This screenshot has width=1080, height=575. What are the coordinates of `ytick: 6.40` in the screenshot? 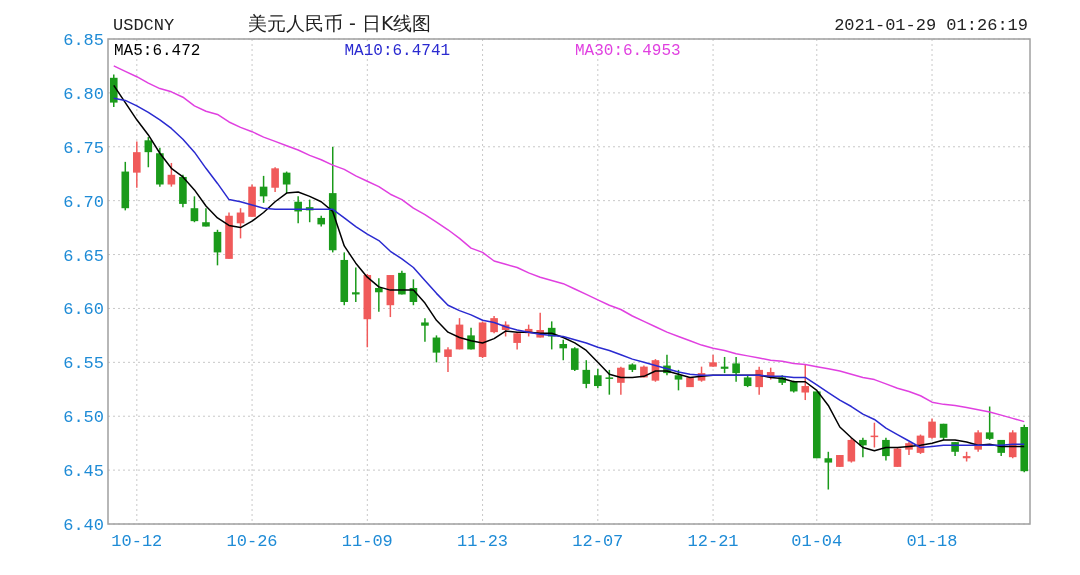 It's located at (83, 525).